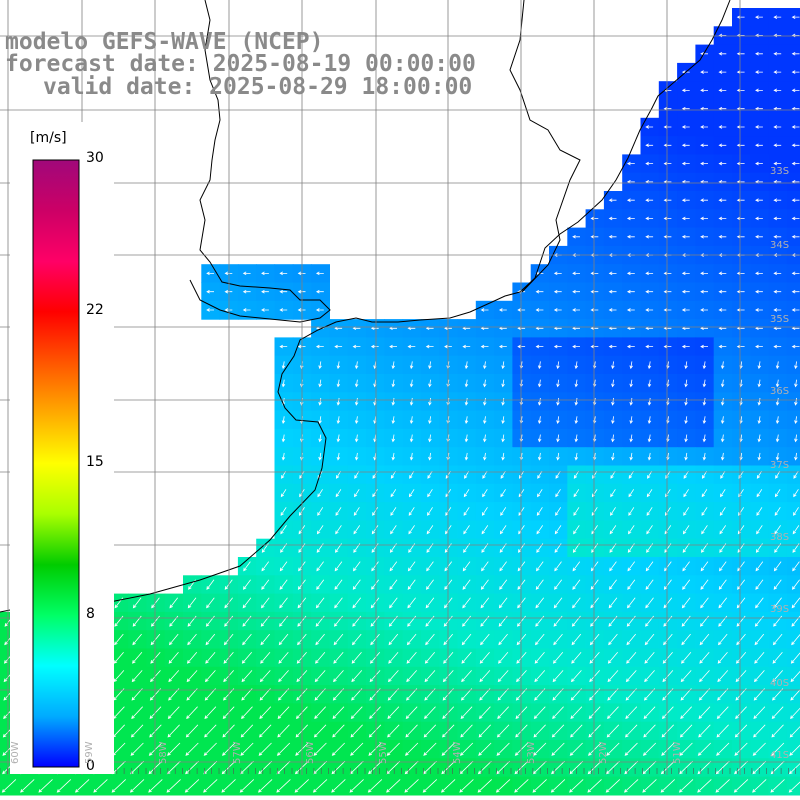 Image resolution: width=800 pixels, height=800 pixels. Describe the element at coordinates (95, 158) in the screenshot. I see `colorbar-tick: 30` at that location.